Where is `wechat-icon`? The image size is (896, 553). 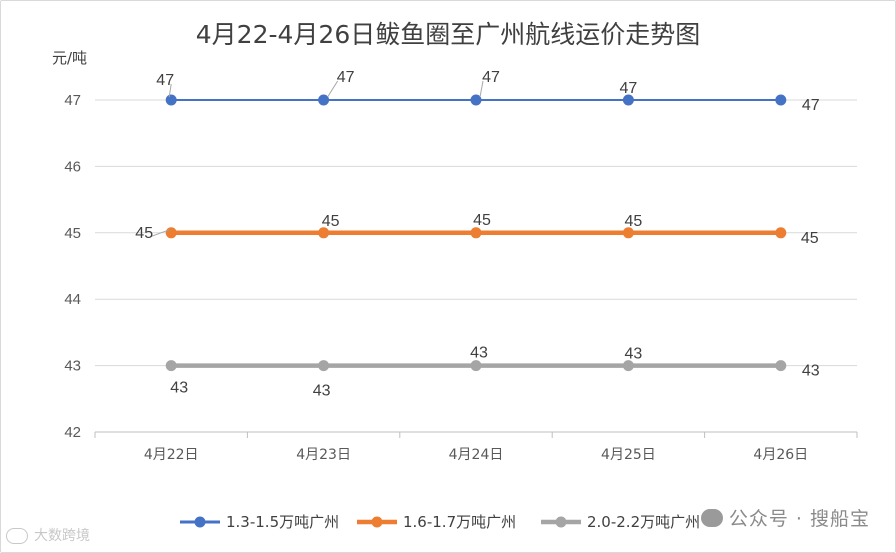 wechat-icon is located at coordinates (711, 517).